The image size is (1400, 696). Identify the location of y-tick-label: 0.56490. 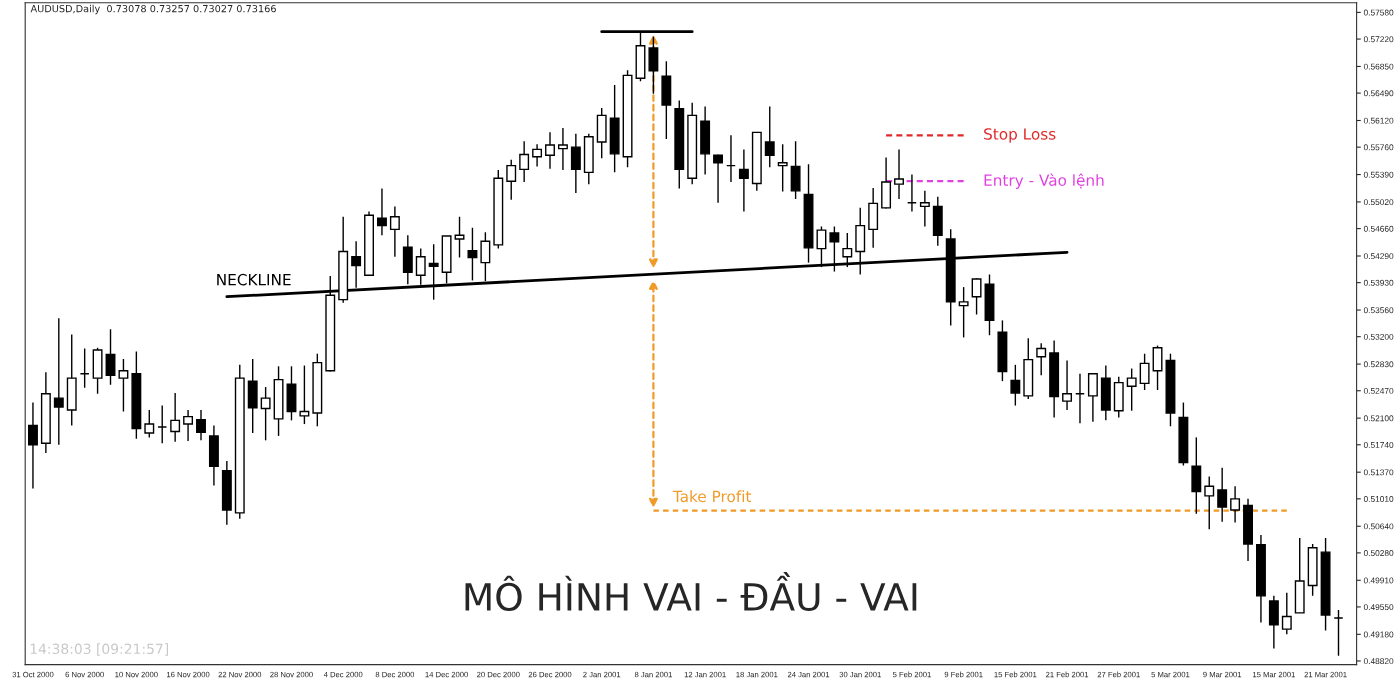
(1378, 93).